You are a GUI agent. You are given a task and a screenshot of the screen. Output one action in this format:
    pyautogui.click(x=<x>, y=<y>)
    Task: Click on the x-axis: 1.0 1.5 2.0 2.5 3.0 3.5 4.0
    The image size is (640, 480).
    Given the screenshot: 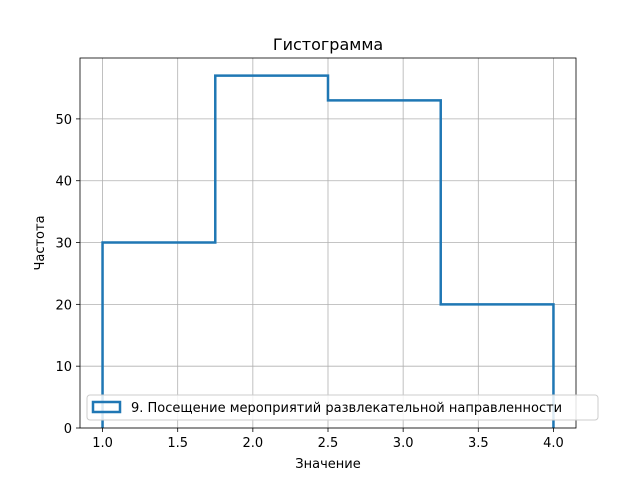 What is the action you would take?
    pyautogui.click(x=328, y=439)
    